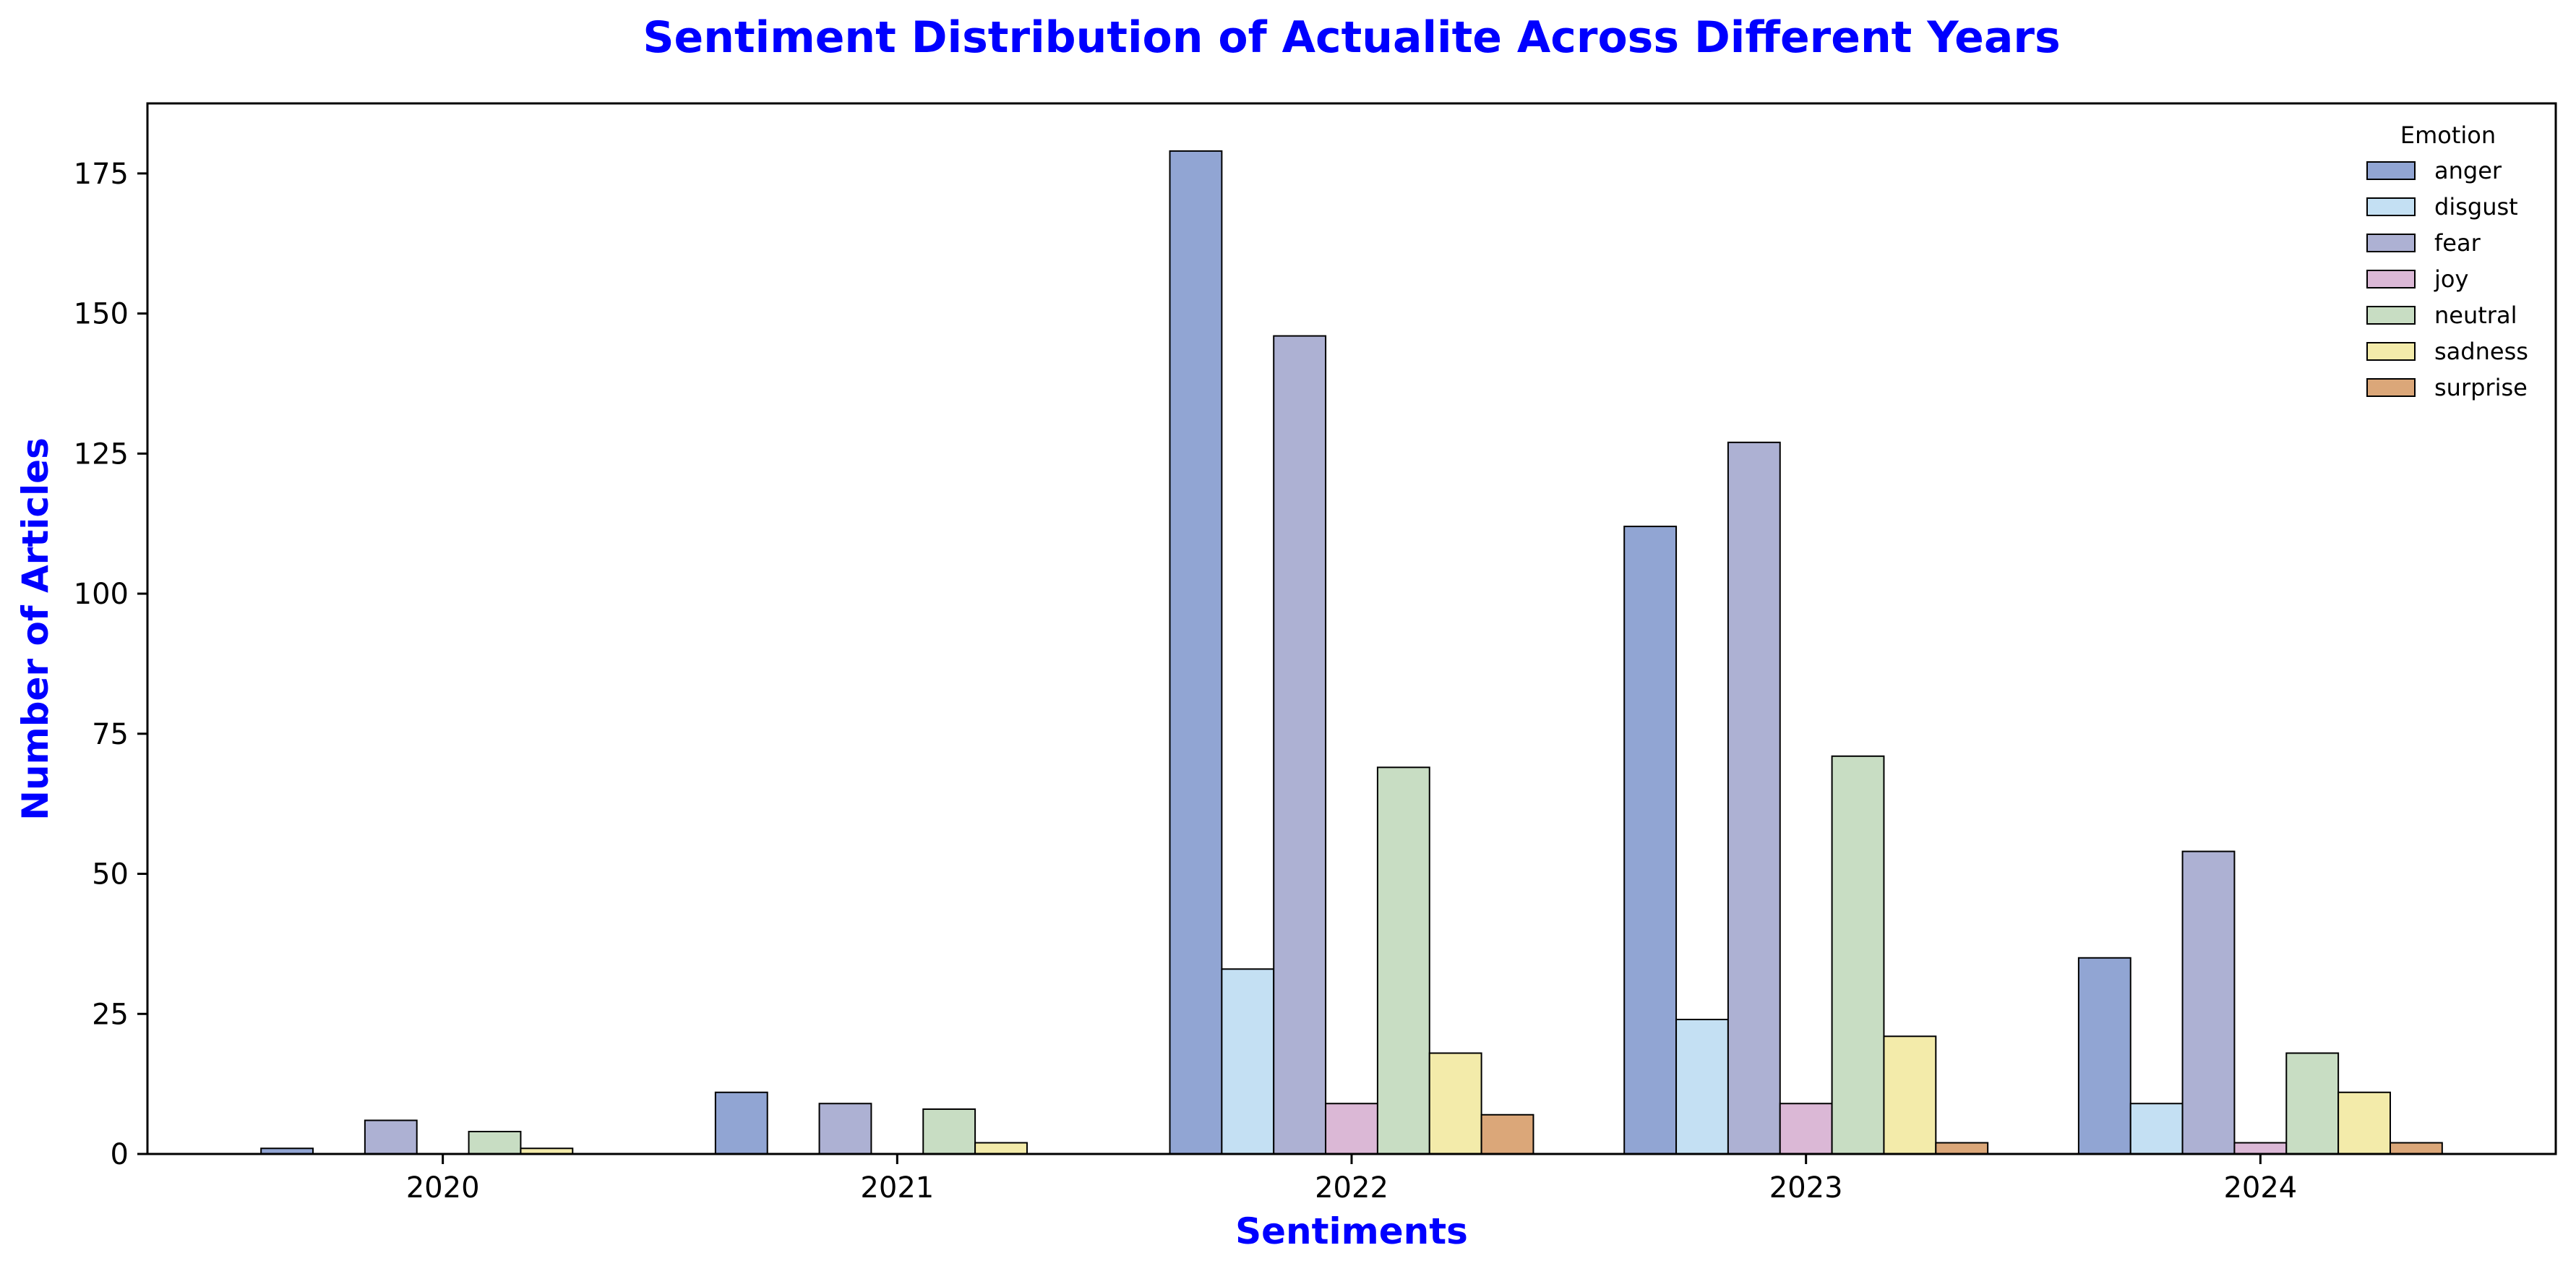 This screenshot has width=2576, height=1274. What do you see at coordinates (495, 1143) in the screenshot?
I see `bar-neutral-2020` at bounding box center [495, 1143].